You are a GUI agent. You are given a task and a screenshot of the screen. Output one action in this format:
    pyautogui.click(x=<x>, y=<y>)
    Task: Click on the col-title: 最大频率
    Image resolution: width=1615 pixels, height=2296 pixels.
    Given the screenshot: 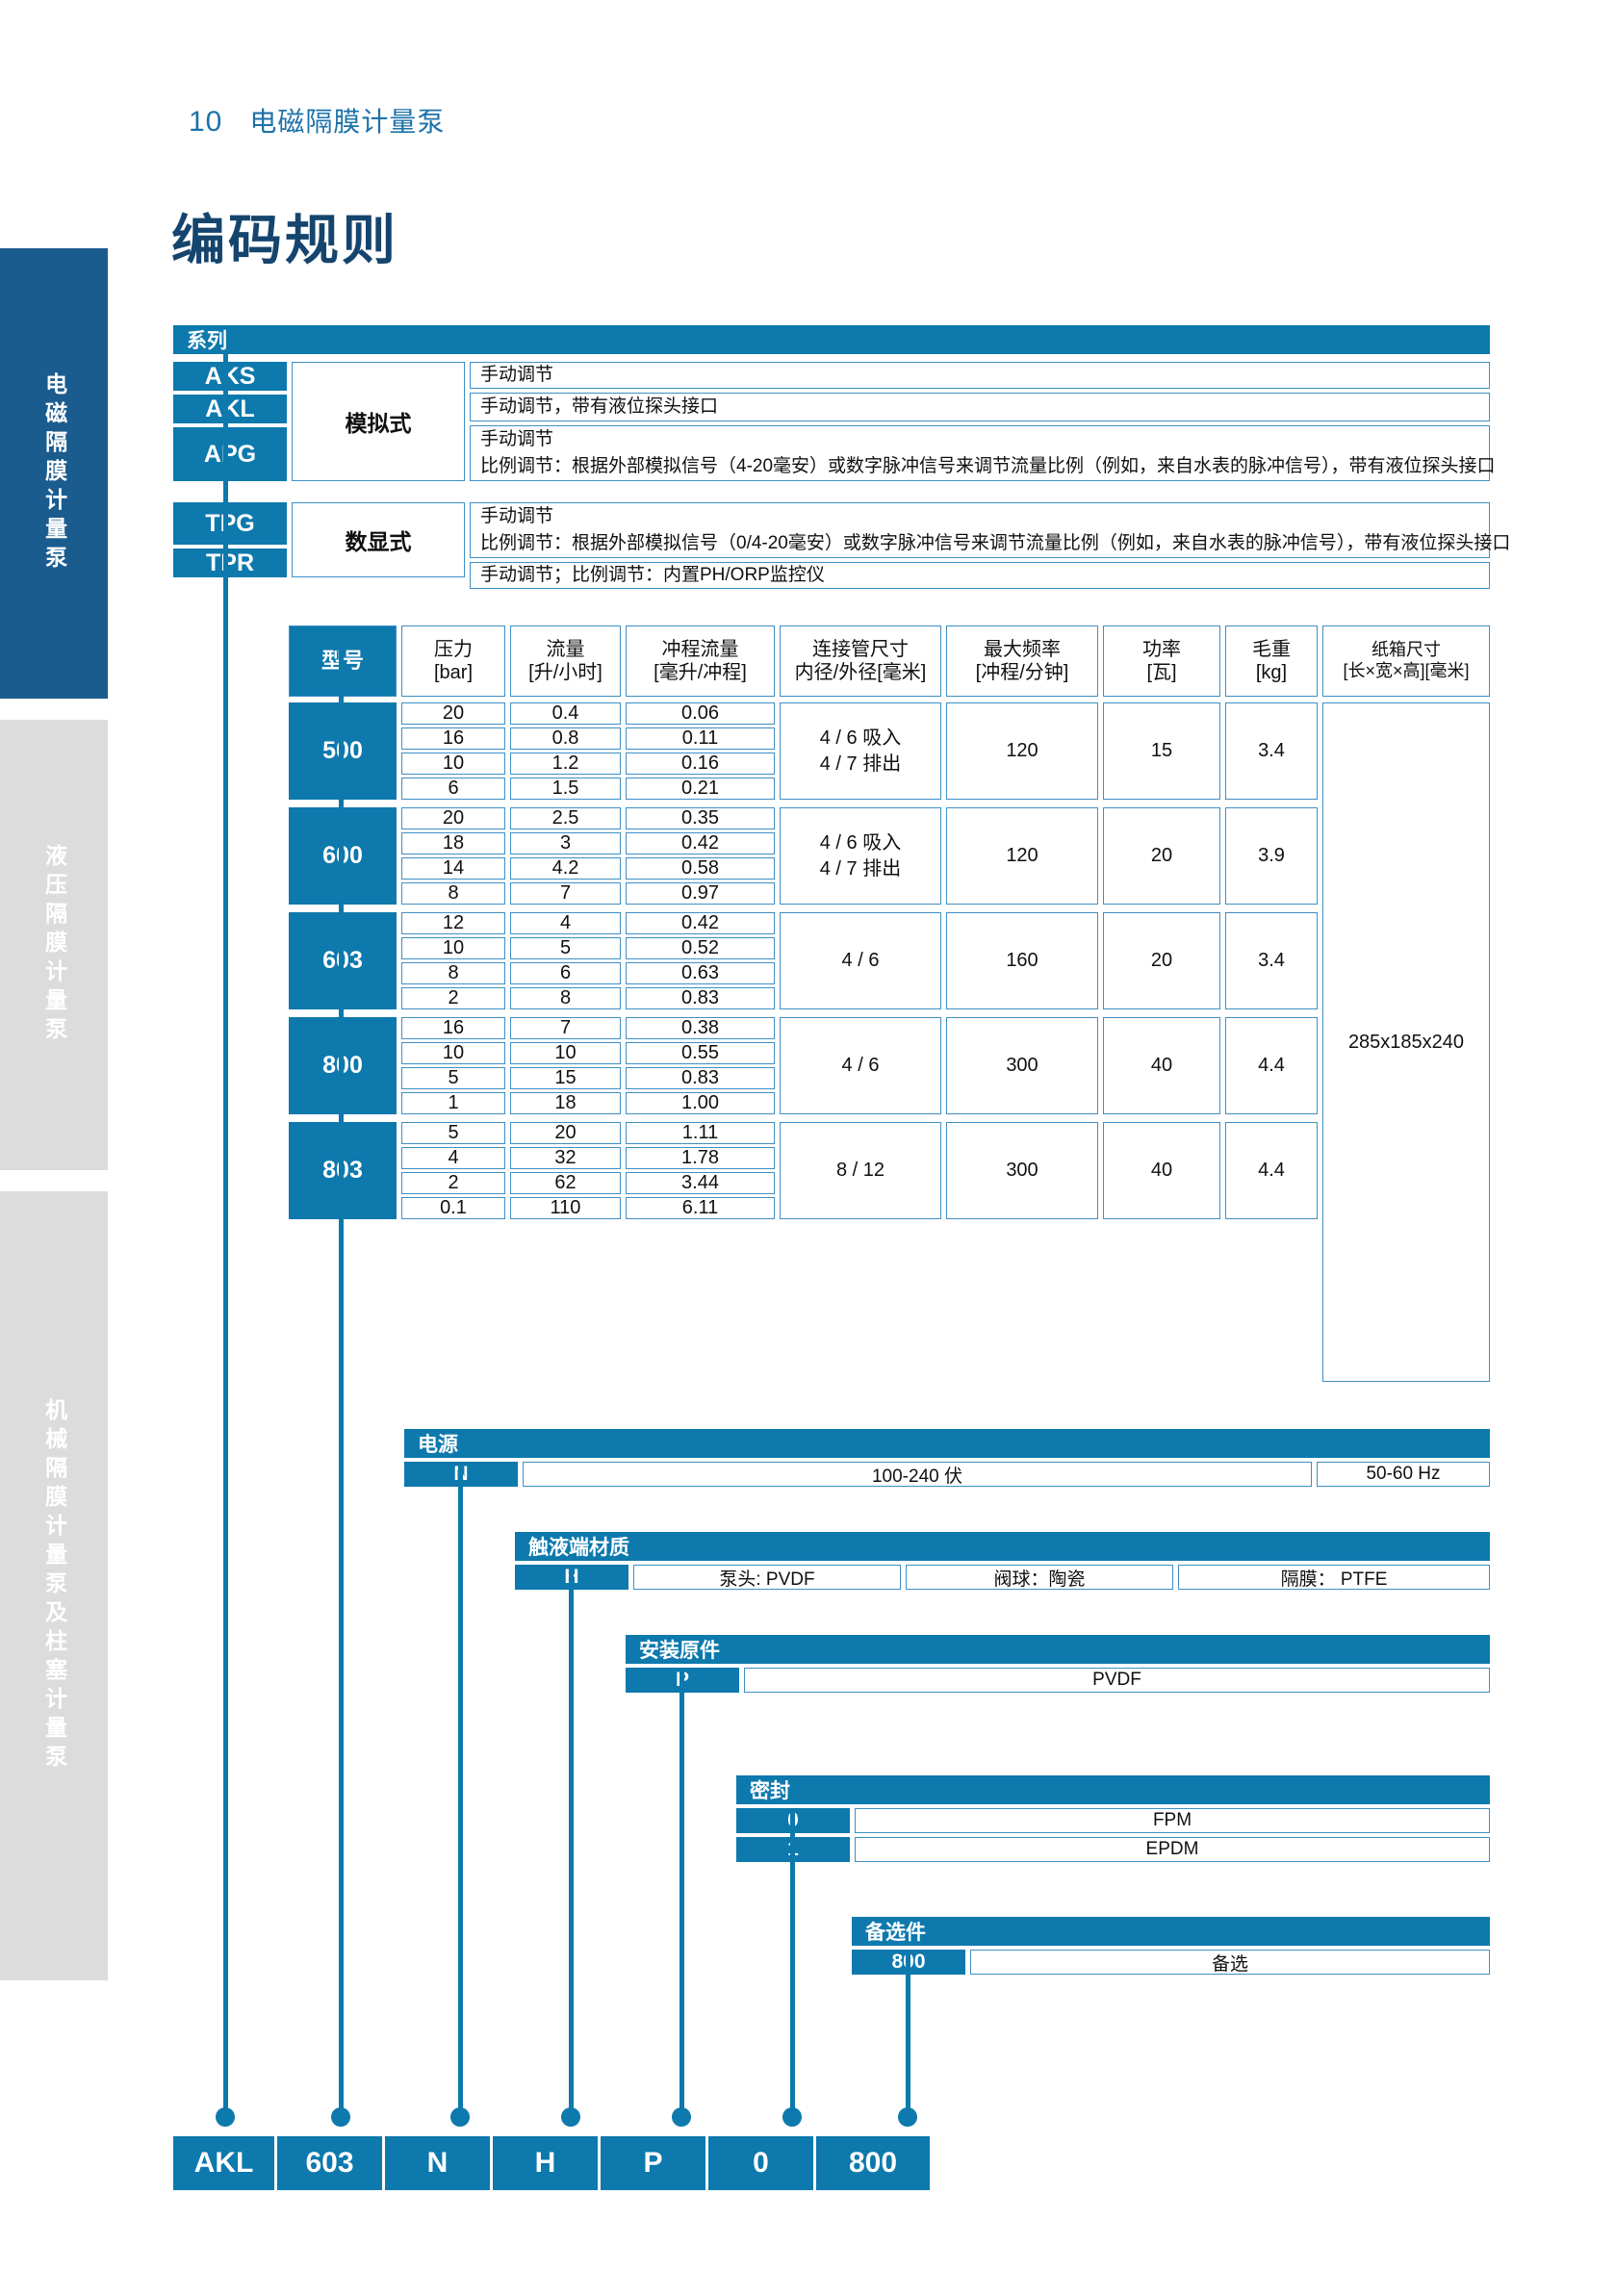 What is the action you would take?
    pyautogui.click(x=1023, y=649)
    